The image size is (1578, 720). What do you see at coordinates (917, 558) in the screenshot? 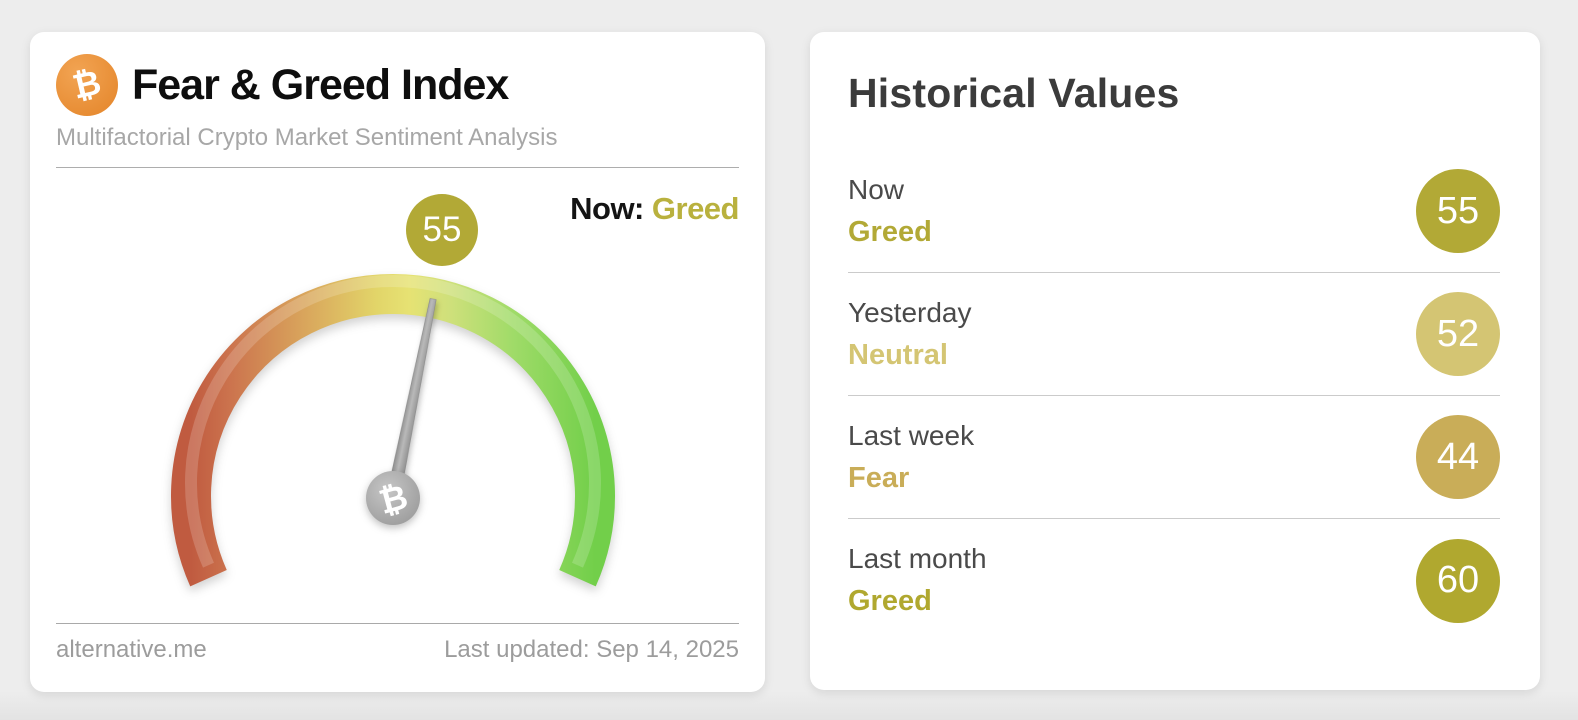
I see `period-label: Last month` at bounding box center [917, 558].